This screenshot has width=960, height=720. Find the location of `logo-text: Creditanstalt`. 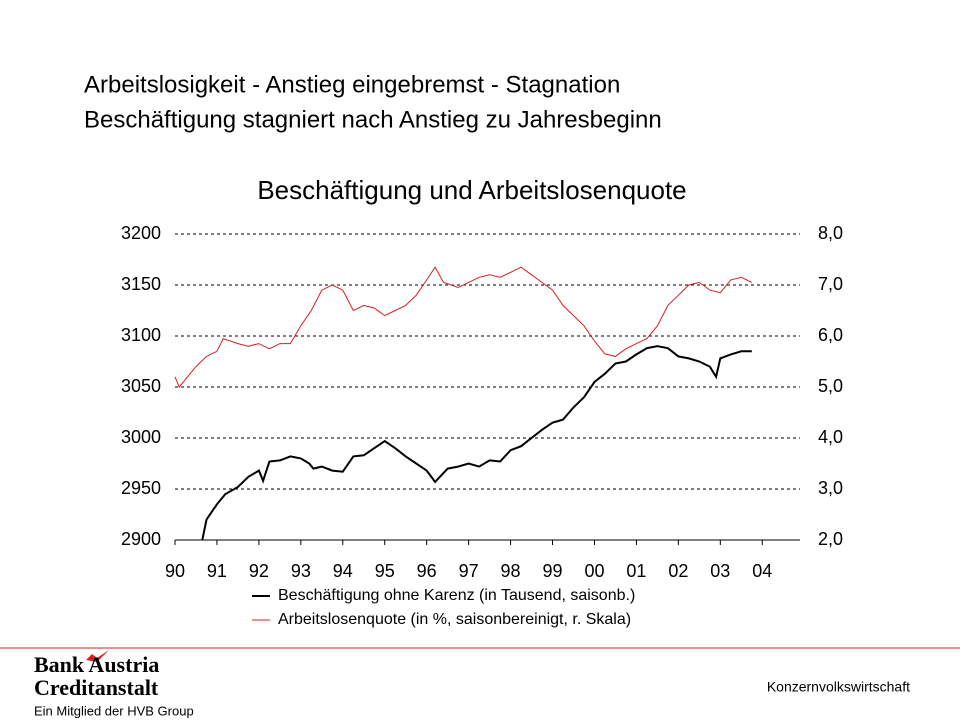

logo-text: Creditanstalt is located at coordinates (96, 687).